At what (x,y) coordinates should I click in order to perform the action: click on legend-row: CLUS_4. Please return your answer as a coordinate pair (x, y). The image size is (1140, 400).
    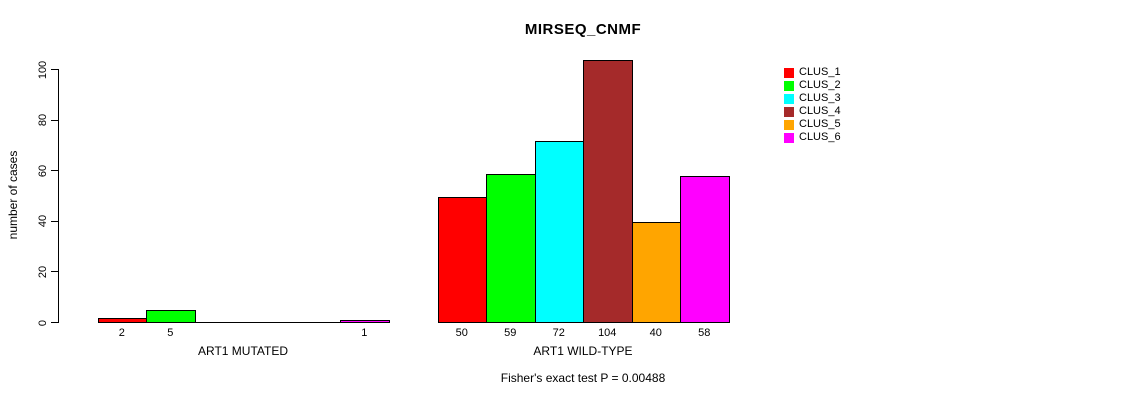
    Looking at the image, I should click on (812, 111).